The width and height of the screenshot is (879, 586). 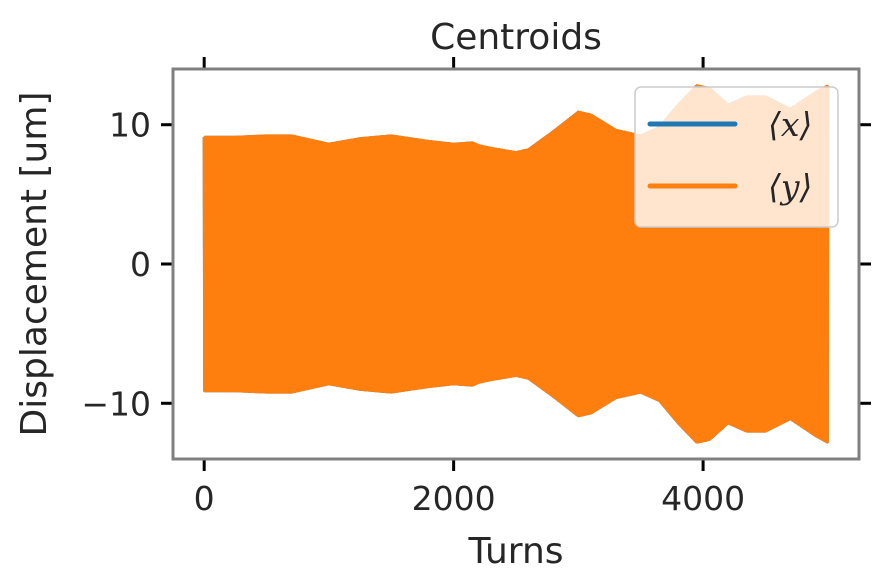 I want to click on y-tick-label: −10, so click(x=116, y=403).